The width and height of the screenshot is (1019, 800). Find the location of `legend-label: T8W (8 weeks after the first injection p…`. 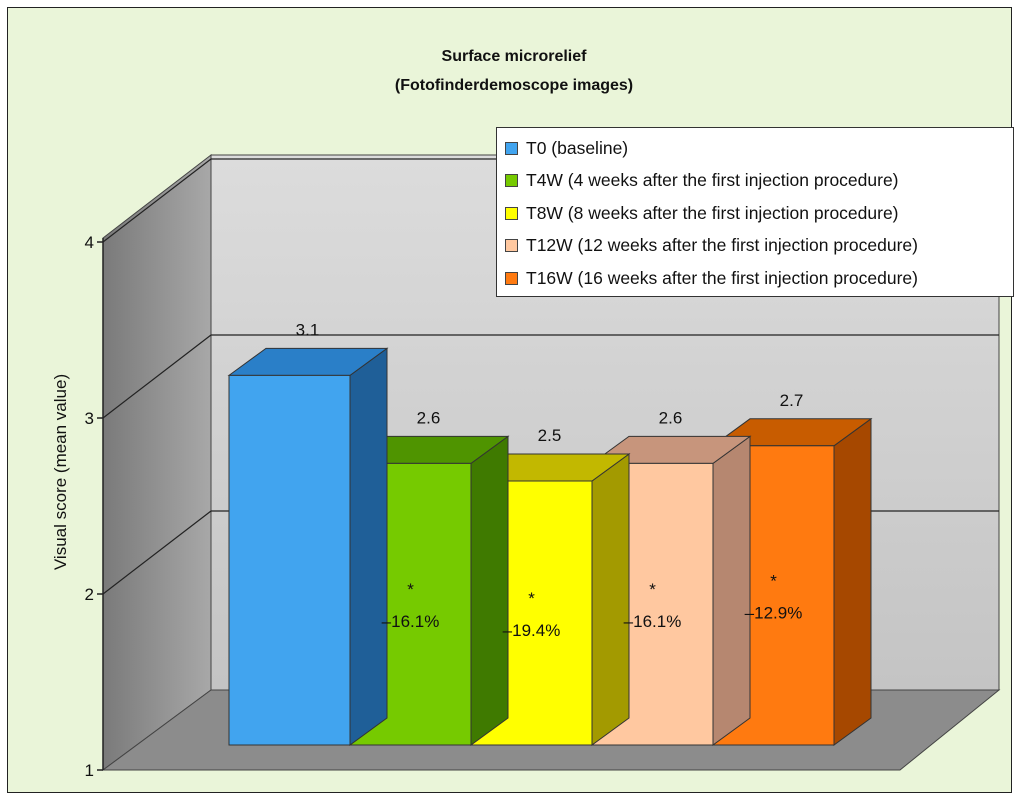

legend-label: T8W (8 weeks after the first injection p… is located at coordinates (712, 212).